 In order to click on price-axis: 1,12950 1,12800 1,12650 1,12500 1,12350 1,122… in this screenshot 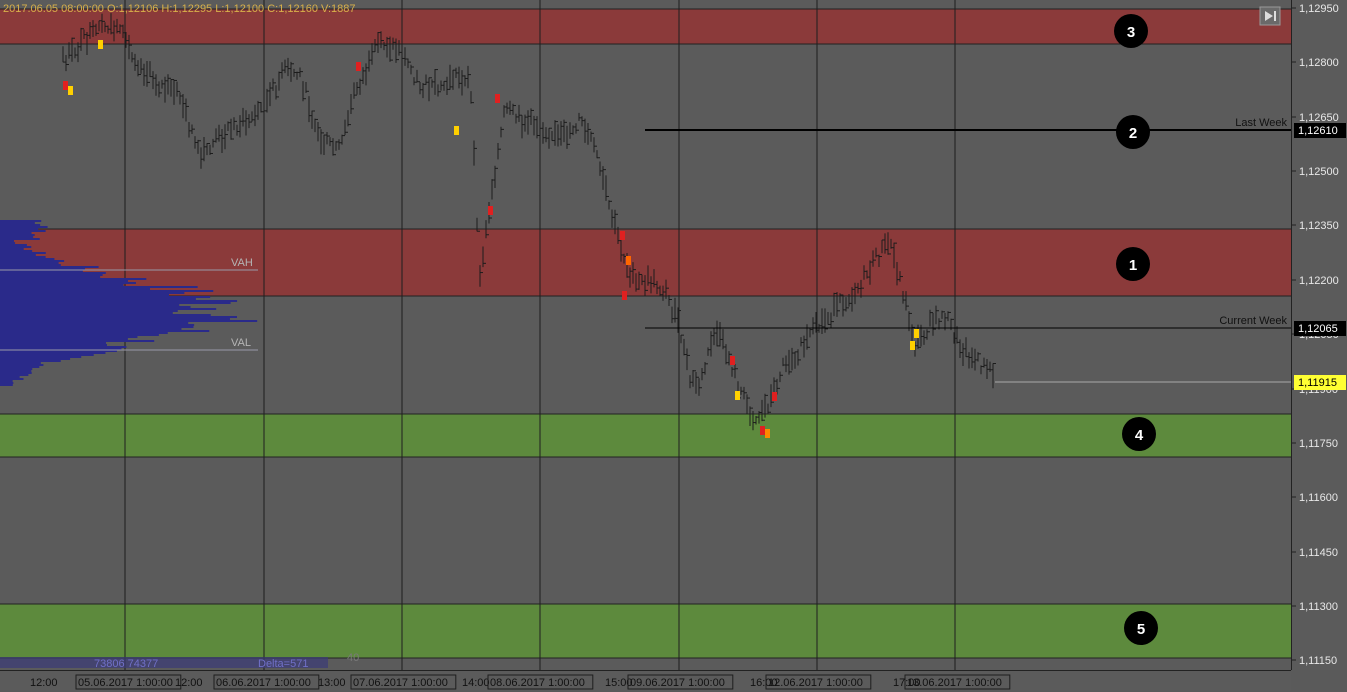, I will do `click(1319, 335)`.